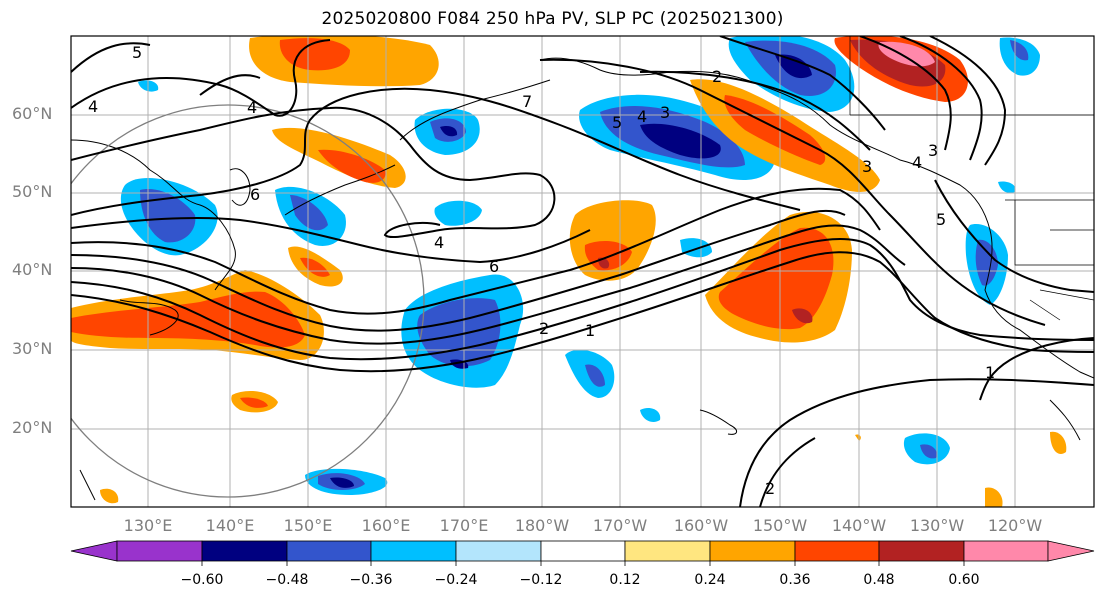 The image size is (1105, 601). What do you see at coordinates (971, 178) in the screenshot?
I see `borders` at bounding box center [971, 178].